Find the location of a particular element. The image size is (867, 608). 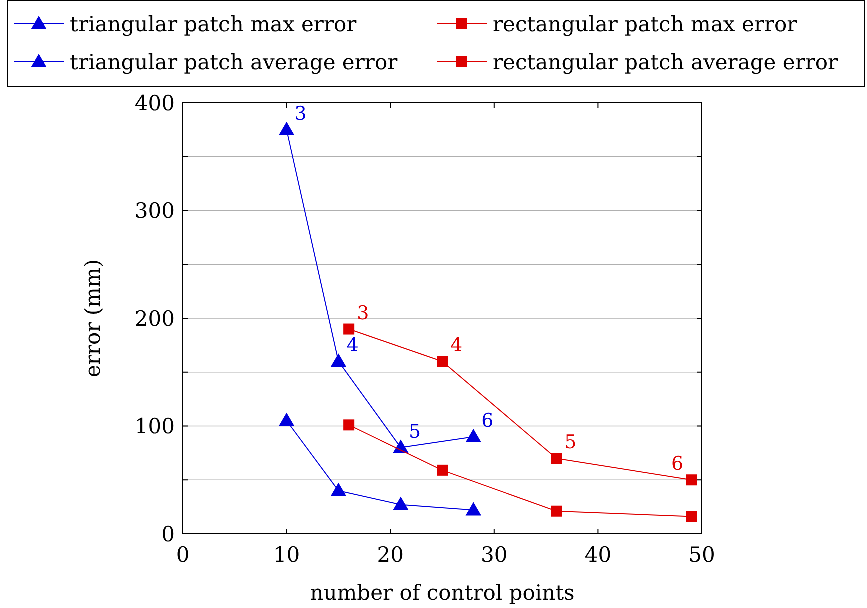

x-axis-title: number of control points is located at coordinates (442, 593).